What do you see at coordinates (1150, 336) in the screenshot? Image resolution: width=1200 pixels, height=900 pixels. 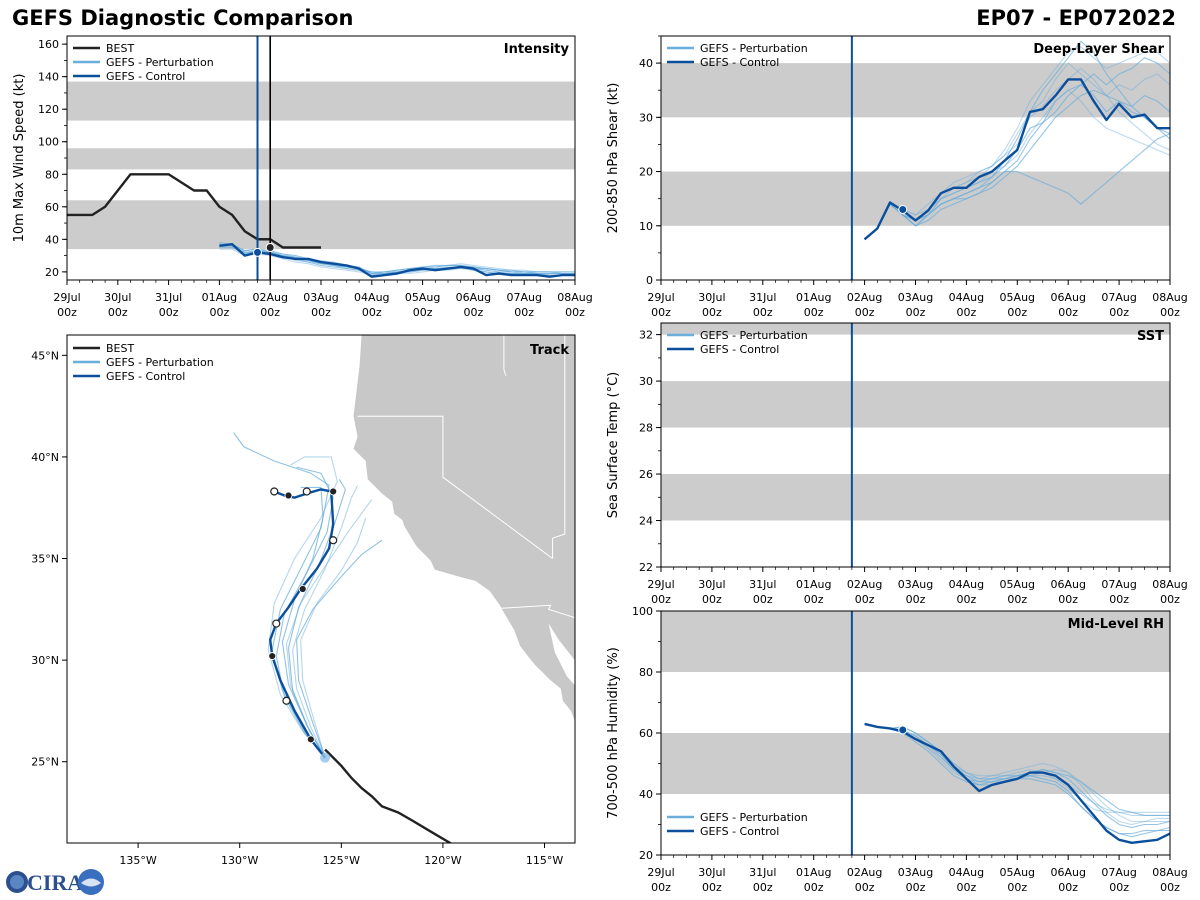 I see `sst-panel-title: SST` at bounding box center [1150, 336].